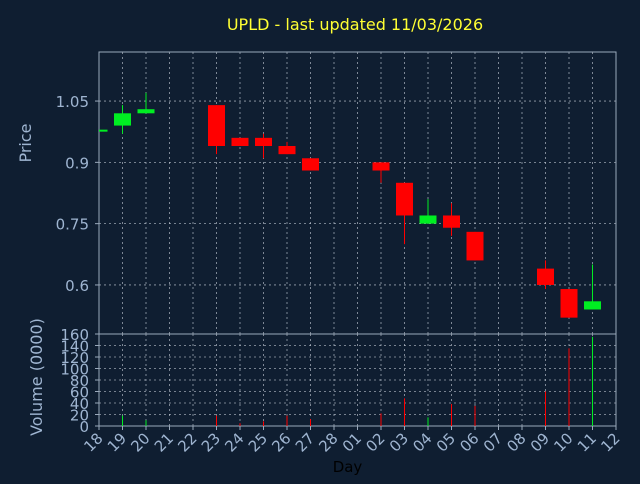 The image size is (640, 484). I want to click on x-tick-label: 20, so click(140, 442).